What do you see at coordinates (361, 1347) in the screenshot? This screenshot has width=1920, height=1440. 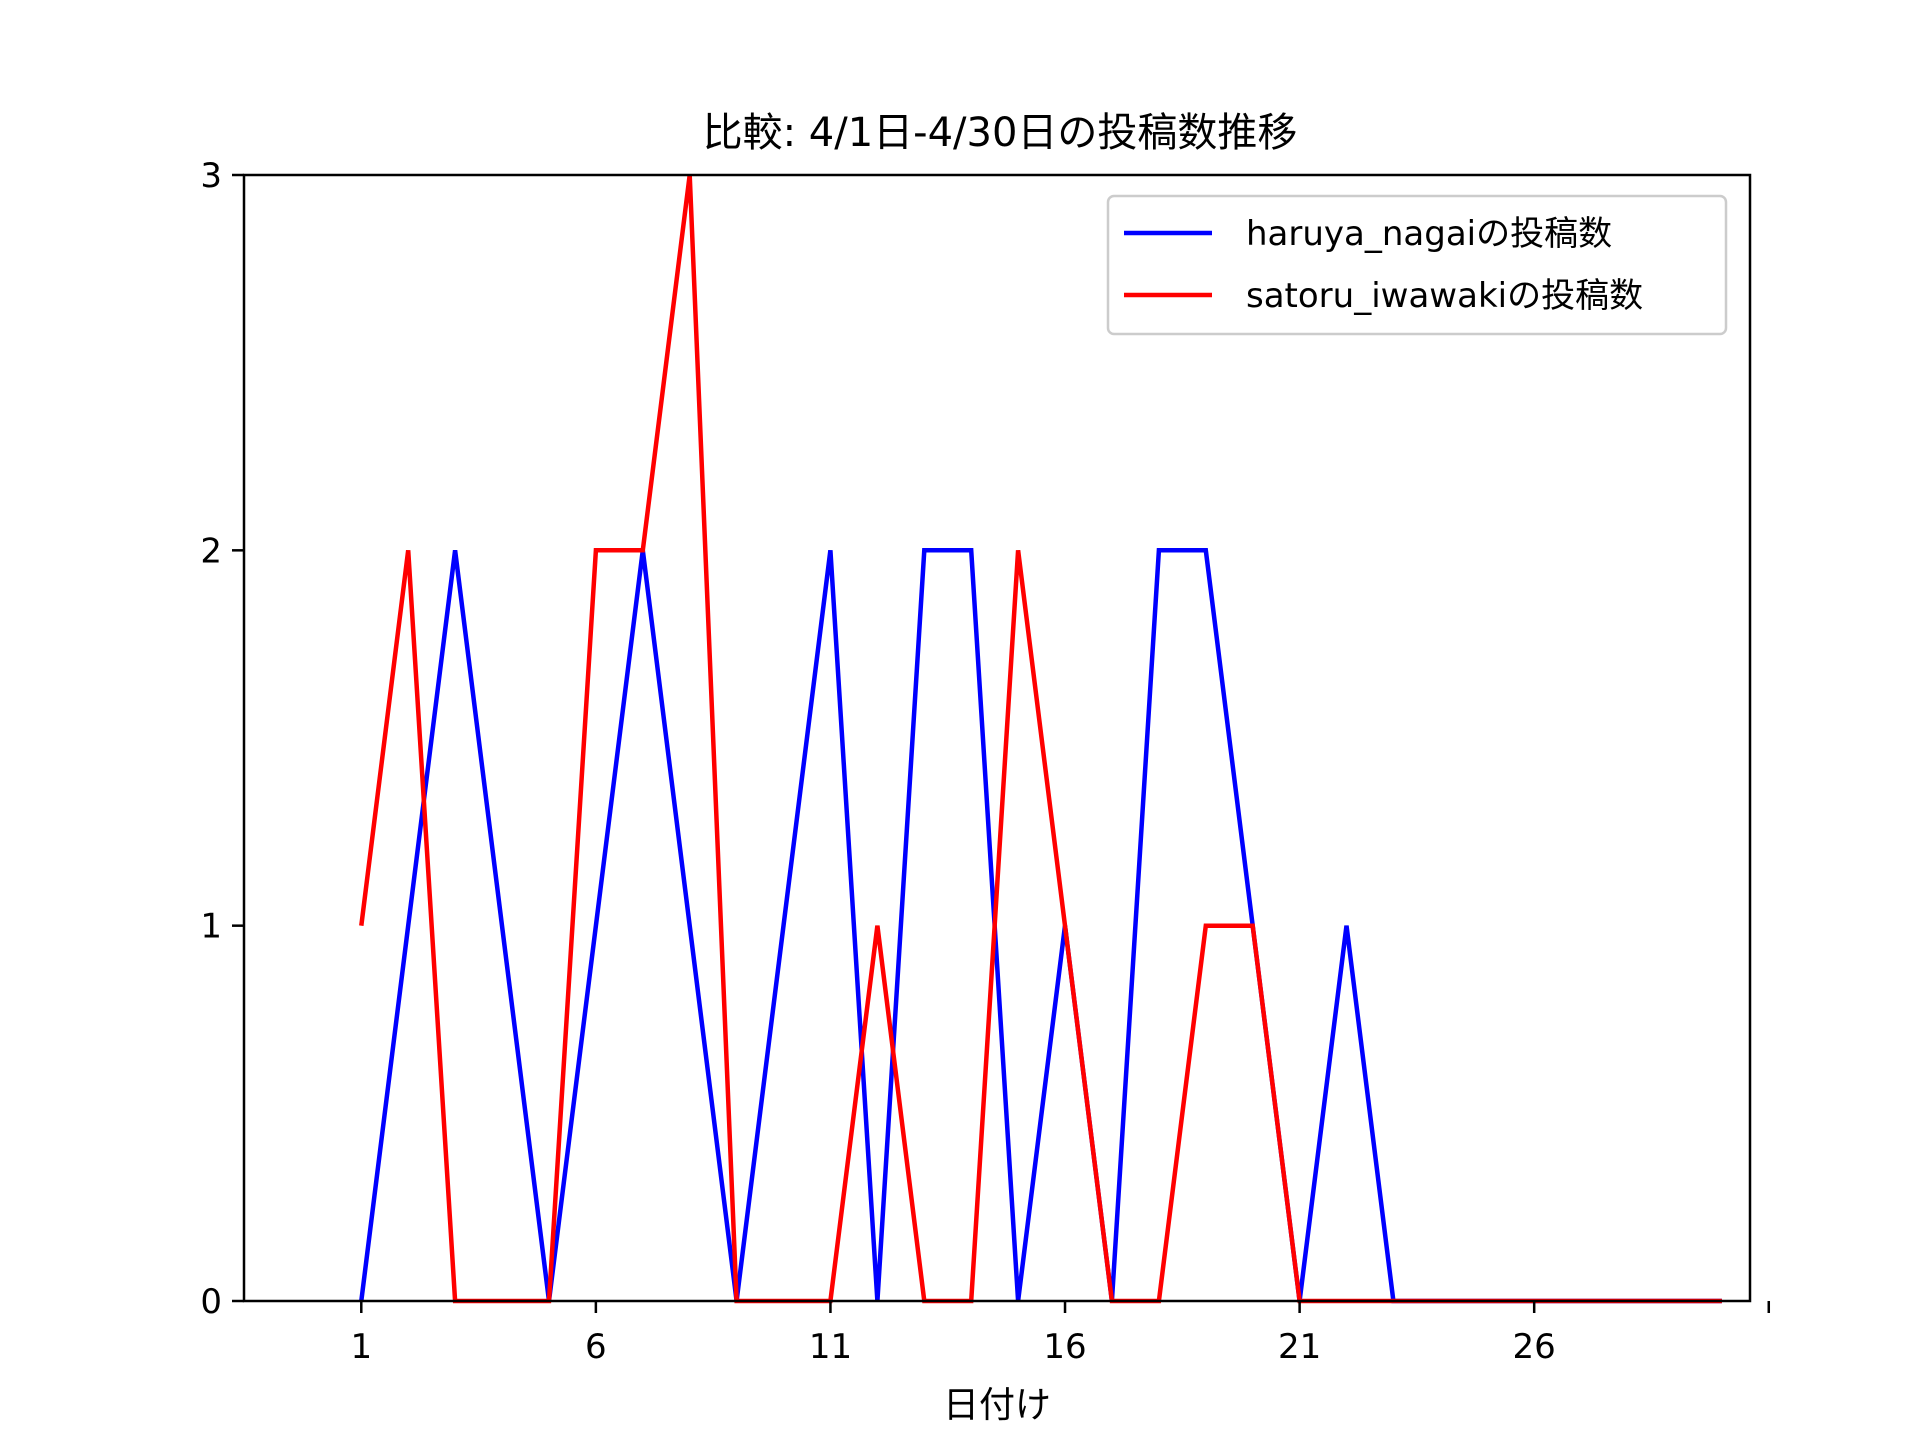 I see `x-tick-label: 1` at bounding box center [361, 1347].